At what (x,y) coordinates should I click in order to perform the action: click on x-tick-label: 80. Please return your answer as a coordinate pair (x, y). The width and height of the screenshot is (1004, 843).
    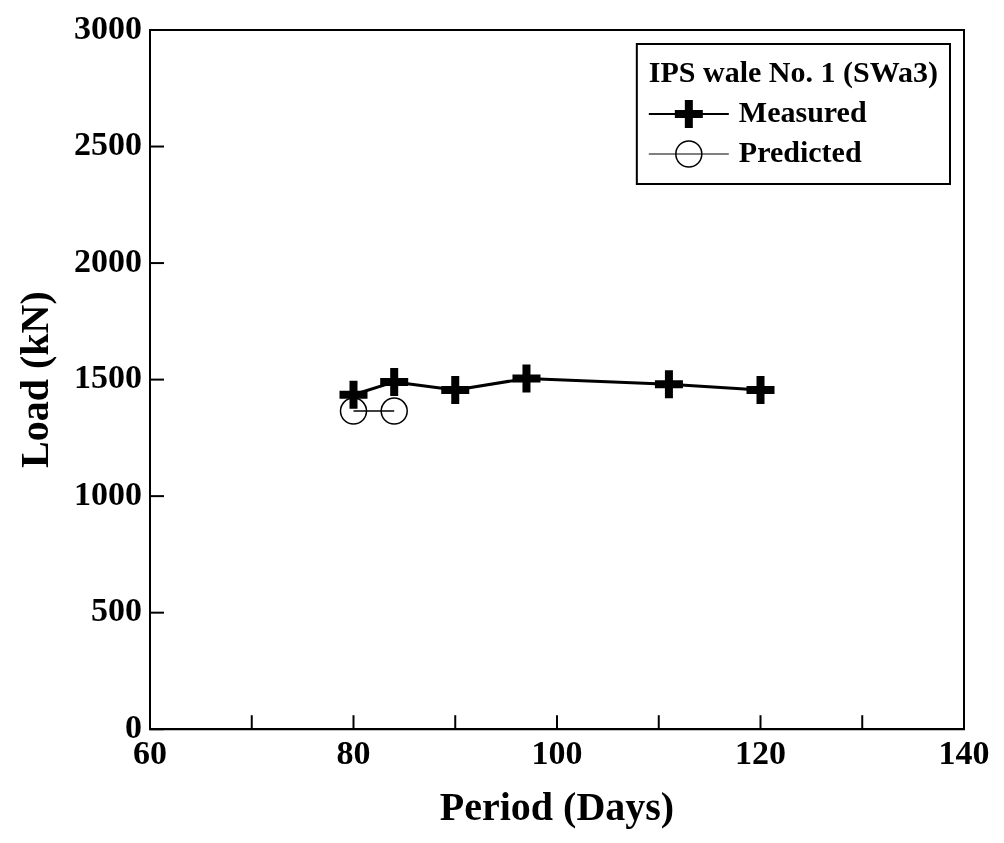
    Looking at the image, I should click on (353, 753).